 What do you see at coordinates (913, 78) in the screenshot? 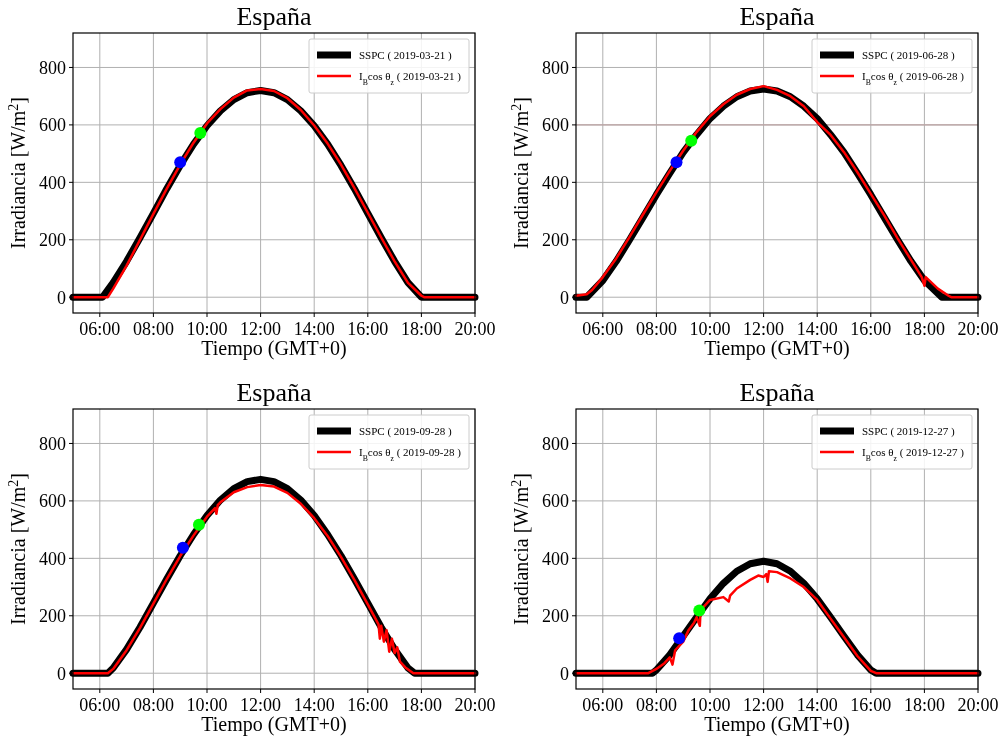
I see `legend-label: I$_{B}$cos θ$_{z}$ ( 2019-06-28 )` at bounding box center [913, 78].